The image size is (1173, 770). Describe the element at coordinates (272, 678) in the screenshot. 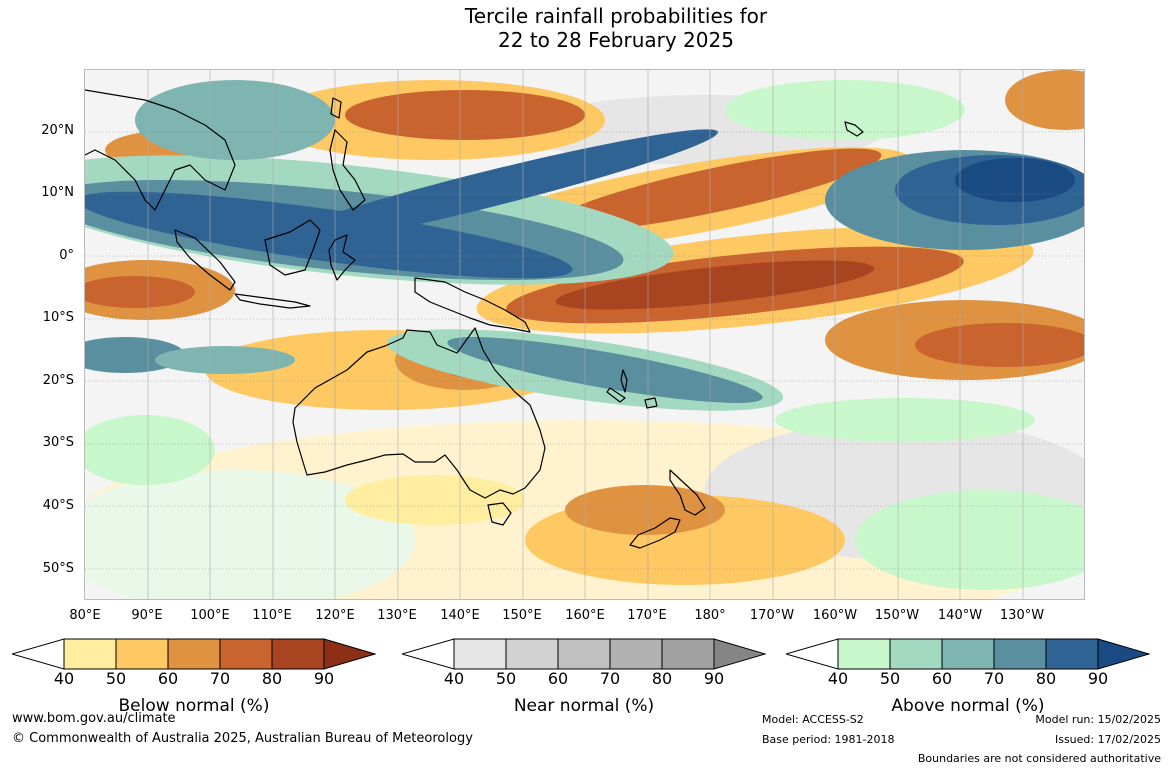

I see `legend-below-tick: 80` at that location.